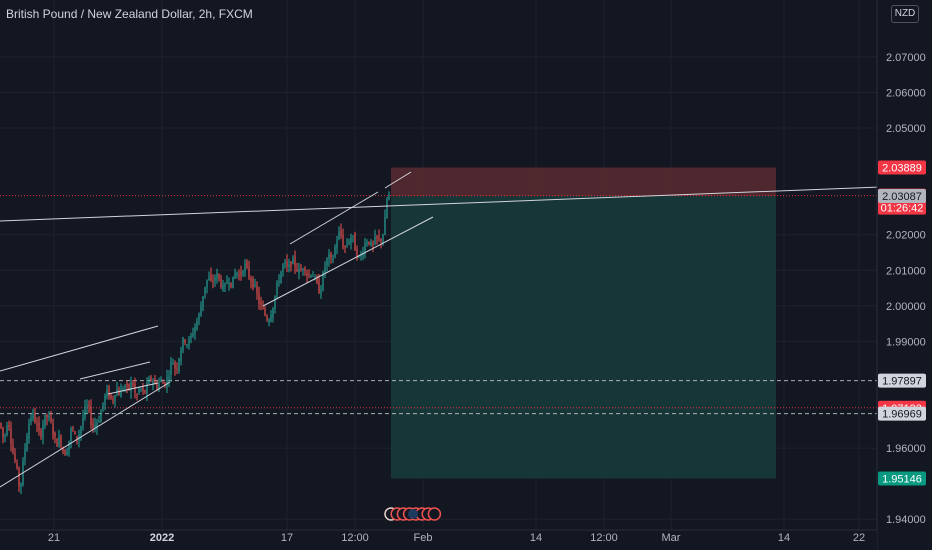  I want to click on y-tick-label: 2.07000, so click(906, 58).